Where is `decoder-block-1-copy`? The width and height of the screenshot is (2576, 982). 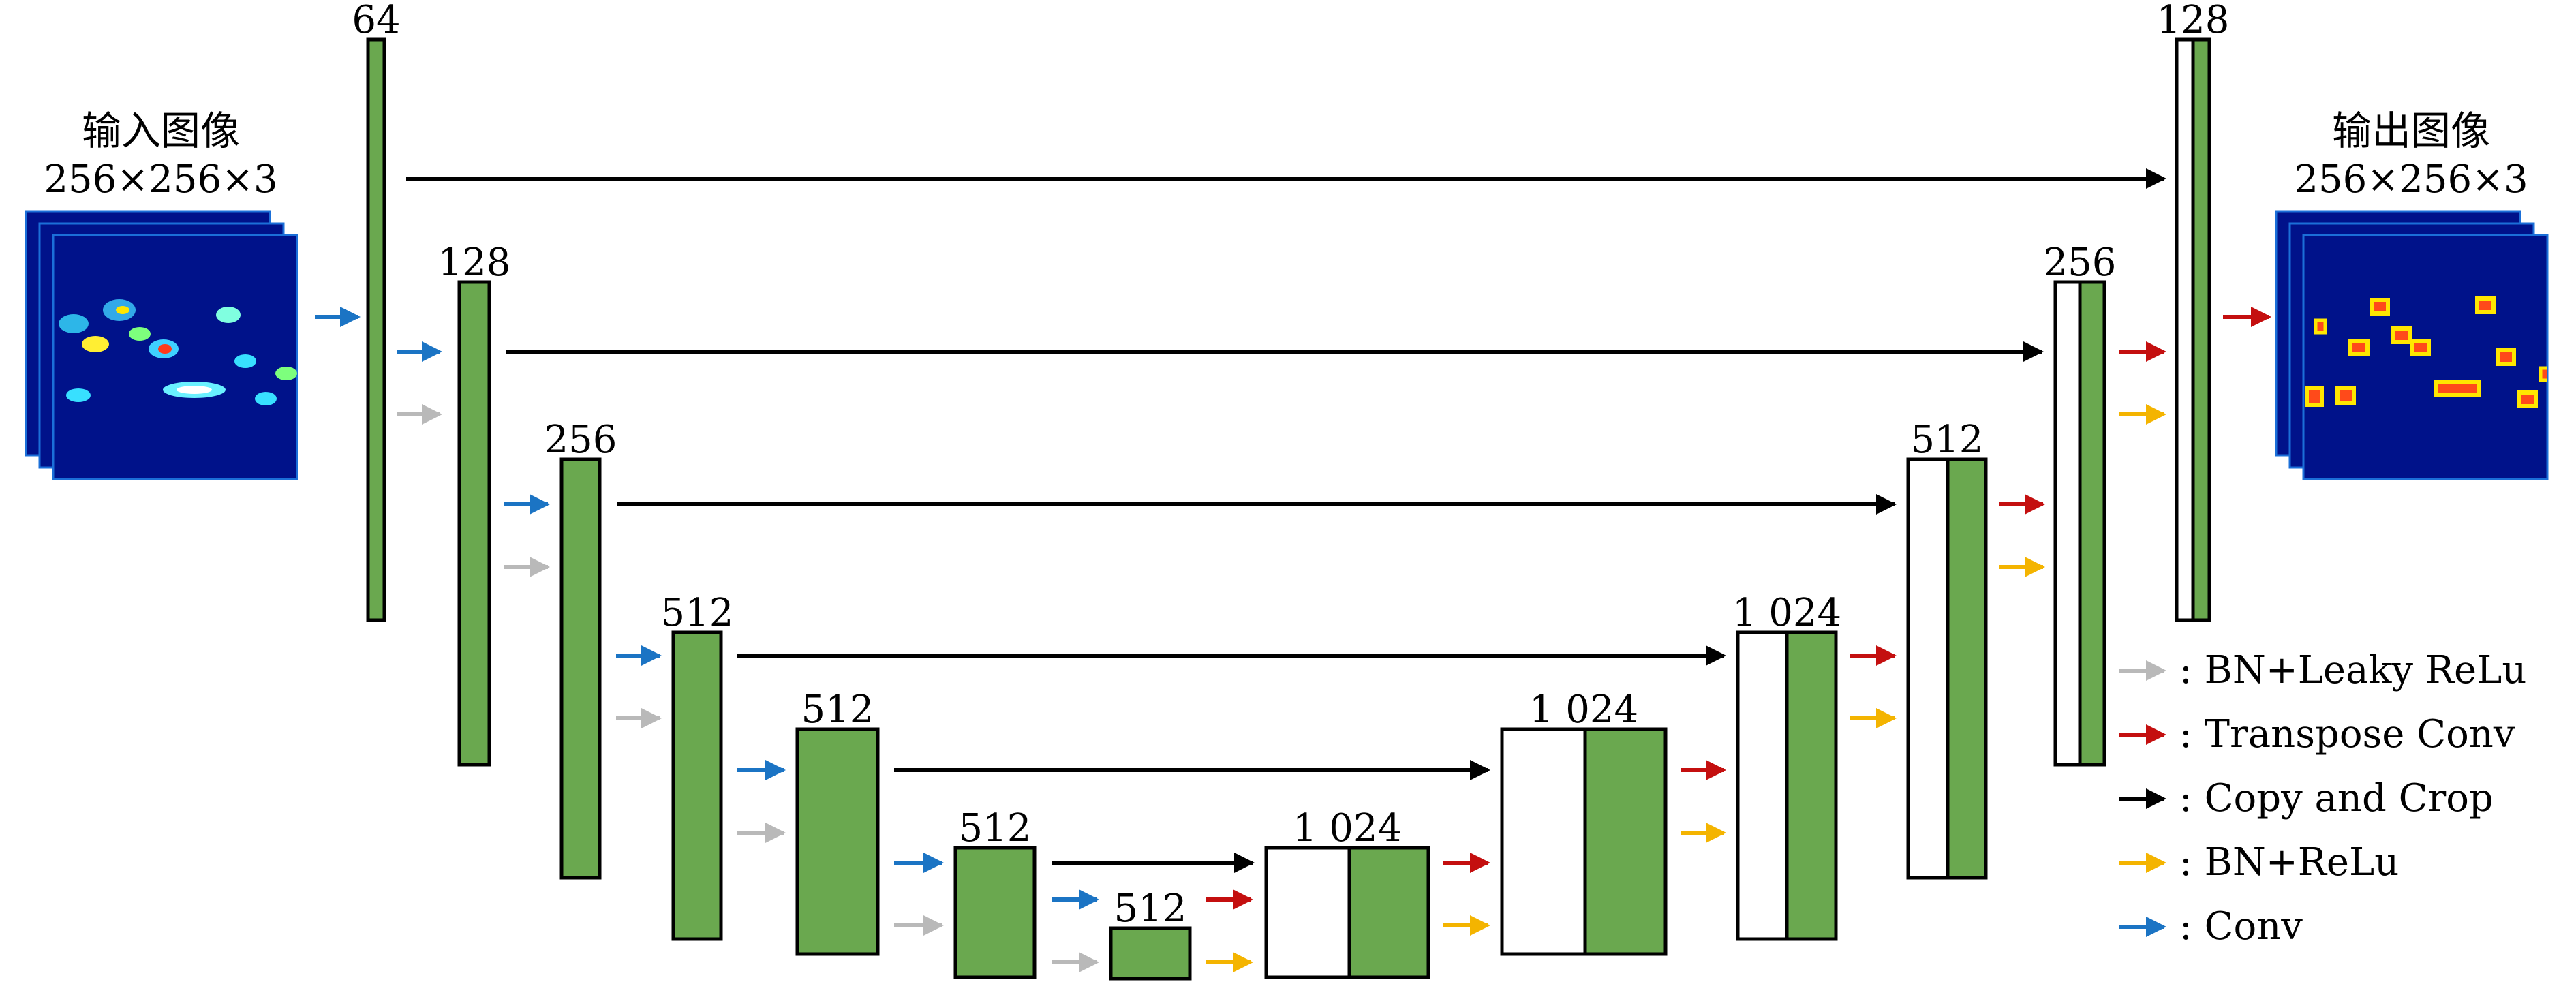 decoder-block-1-copy is located at coordinates (1307, 912).